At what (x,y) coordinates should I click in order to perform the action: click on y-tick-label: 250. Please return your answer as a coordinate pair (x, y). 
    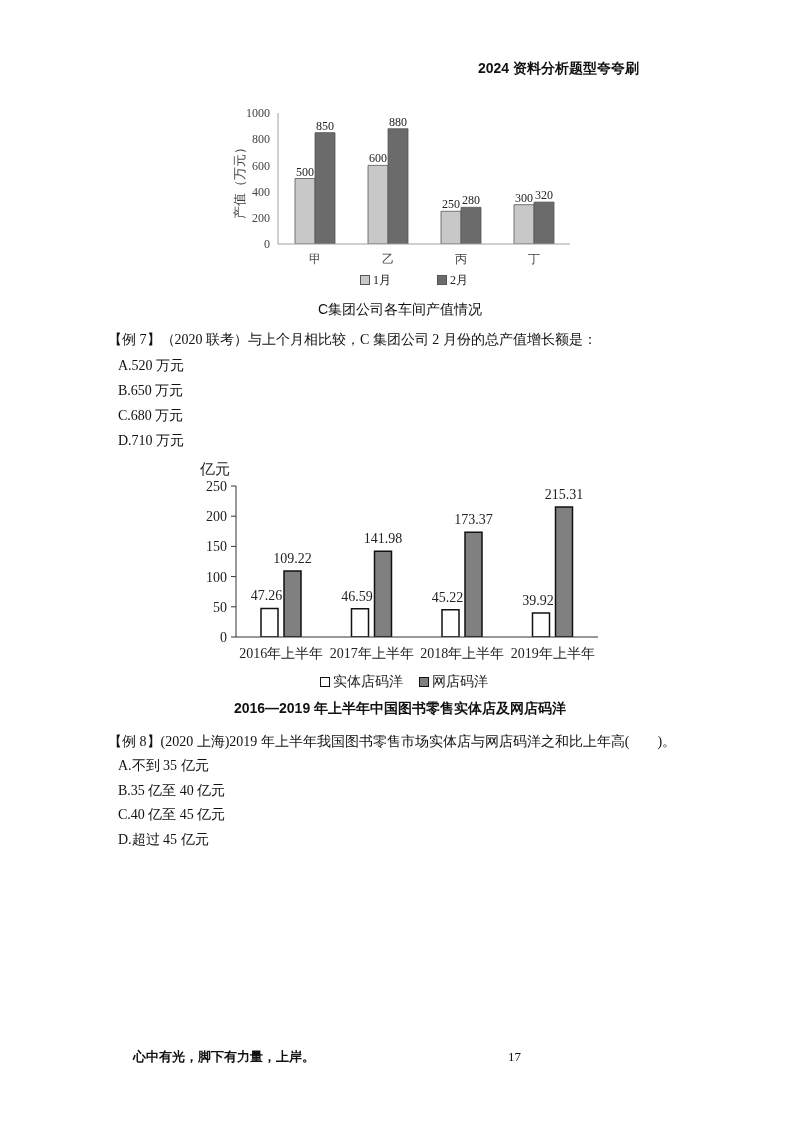
    Looking at the image, I should click on (216, 486).